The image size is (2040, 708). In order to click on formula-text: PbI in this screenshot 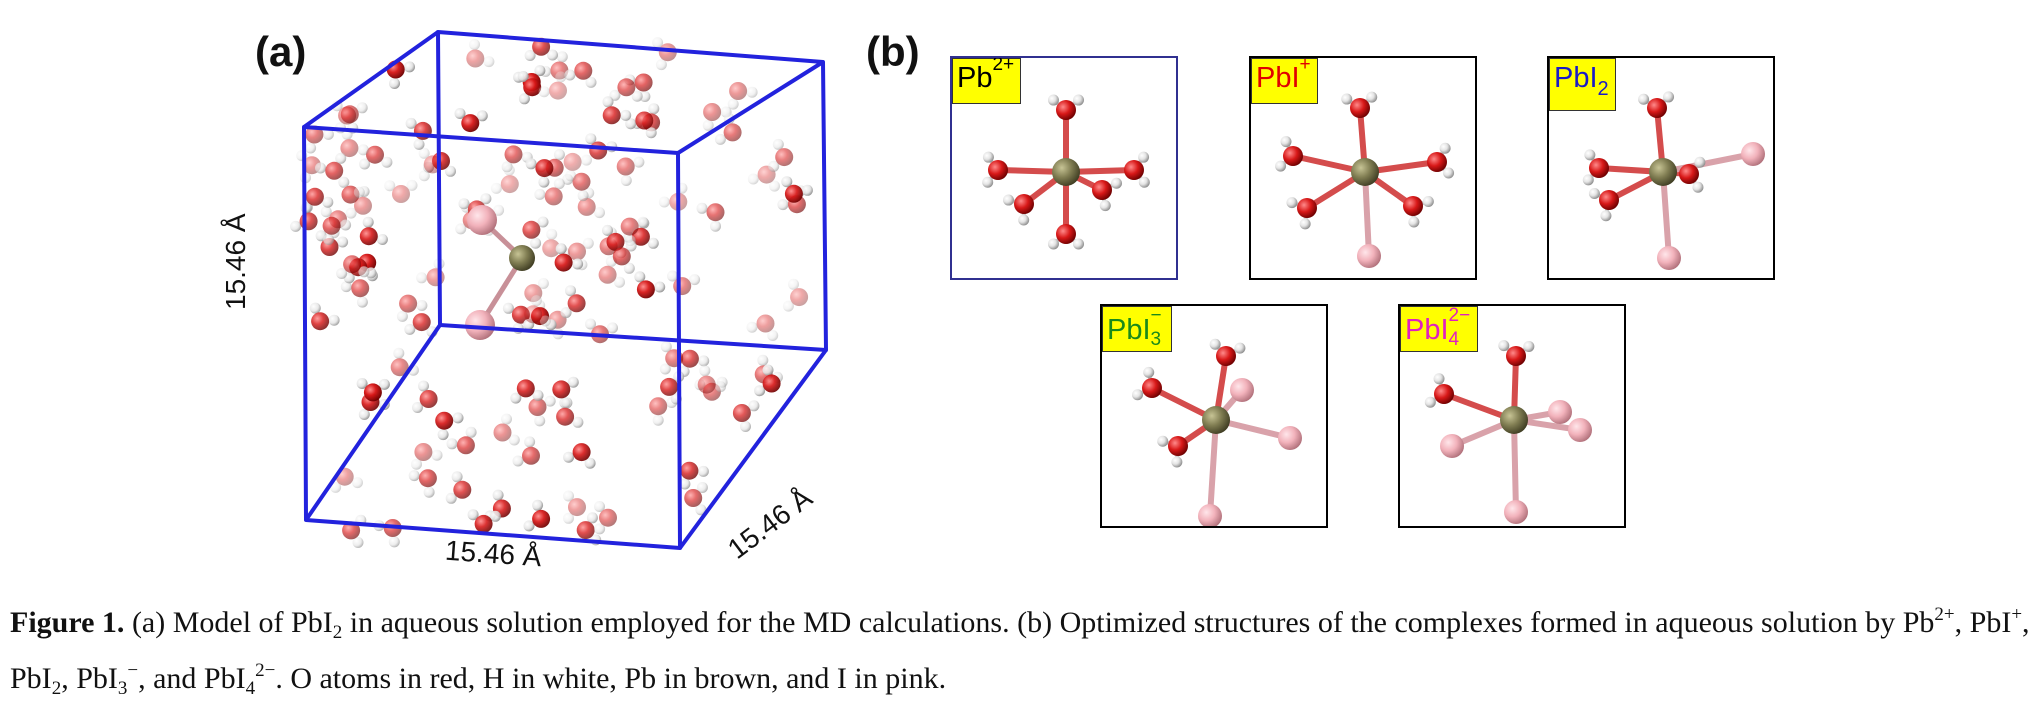, I will do `click(1427, 330)`.